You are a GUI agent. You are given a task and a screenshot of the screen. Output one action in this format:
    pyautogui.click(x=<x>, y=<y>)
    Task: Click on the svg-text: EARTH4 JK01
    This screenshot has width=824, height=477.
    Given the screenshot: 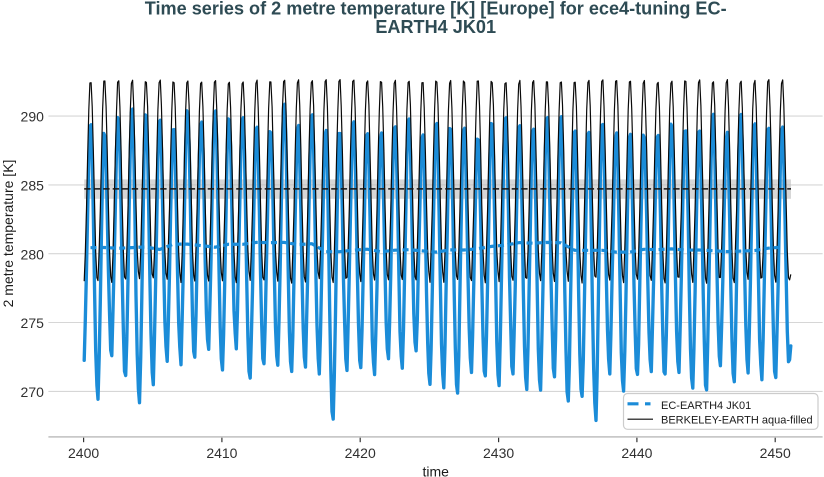 What is the action you would take?
    pyautogui.click(x=435, y=27)
    